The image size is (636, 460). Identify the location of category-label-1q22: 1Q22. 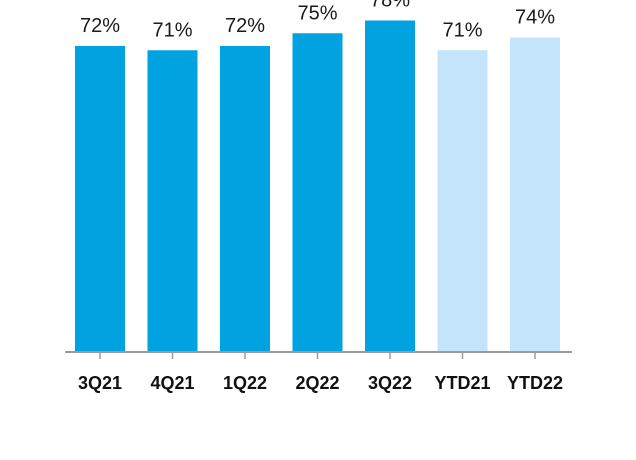
(245, 383).